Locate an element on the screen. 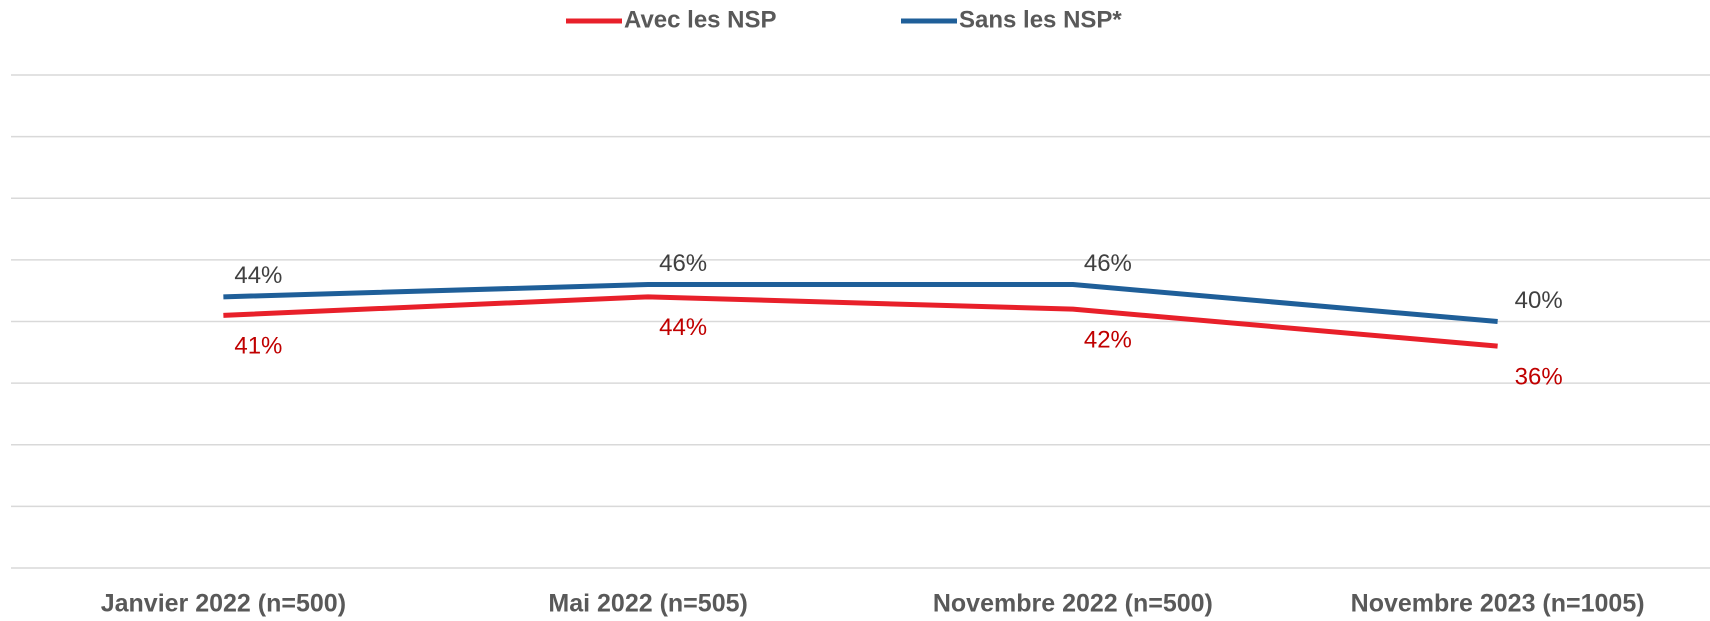  data-label: 36% is located at coordinates (1539, 376).